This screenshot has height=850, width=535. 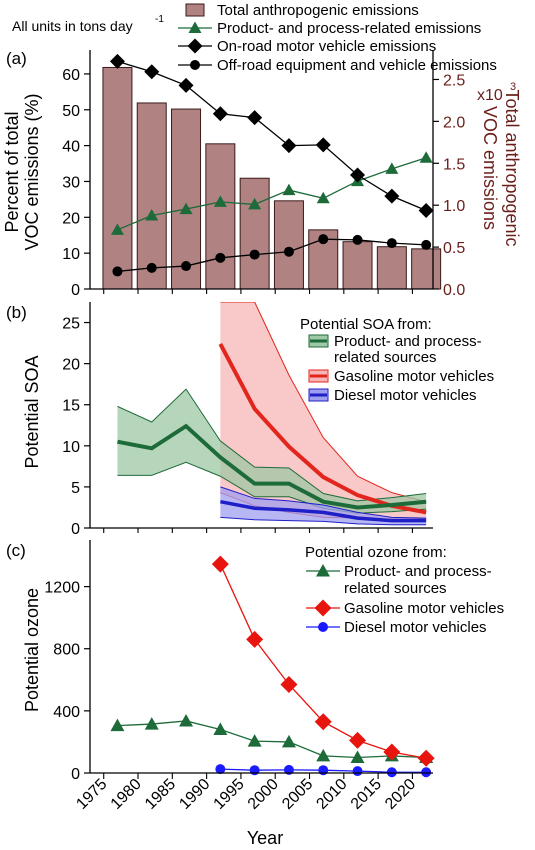 I want to click on tick-label-b-left: 5, so click(x=75, y=488).